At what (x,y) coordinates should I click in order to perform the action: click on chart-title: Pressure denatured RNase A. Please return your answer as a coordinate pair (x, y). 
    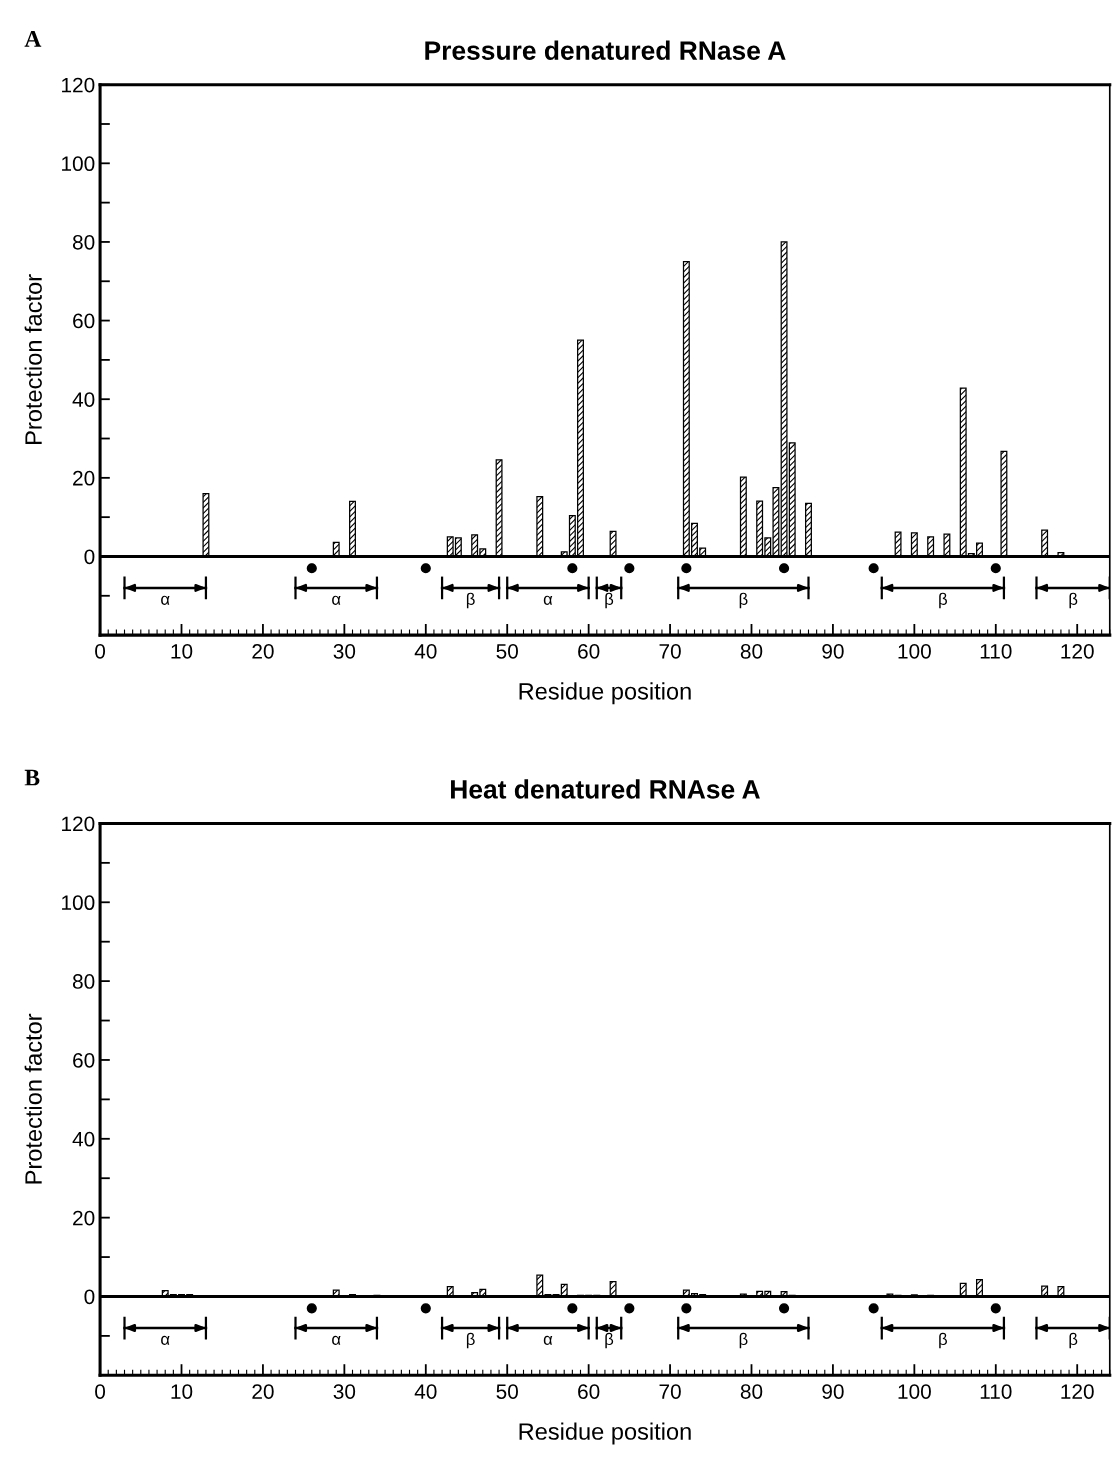
    Looking at the image, I should click on (605, 50).